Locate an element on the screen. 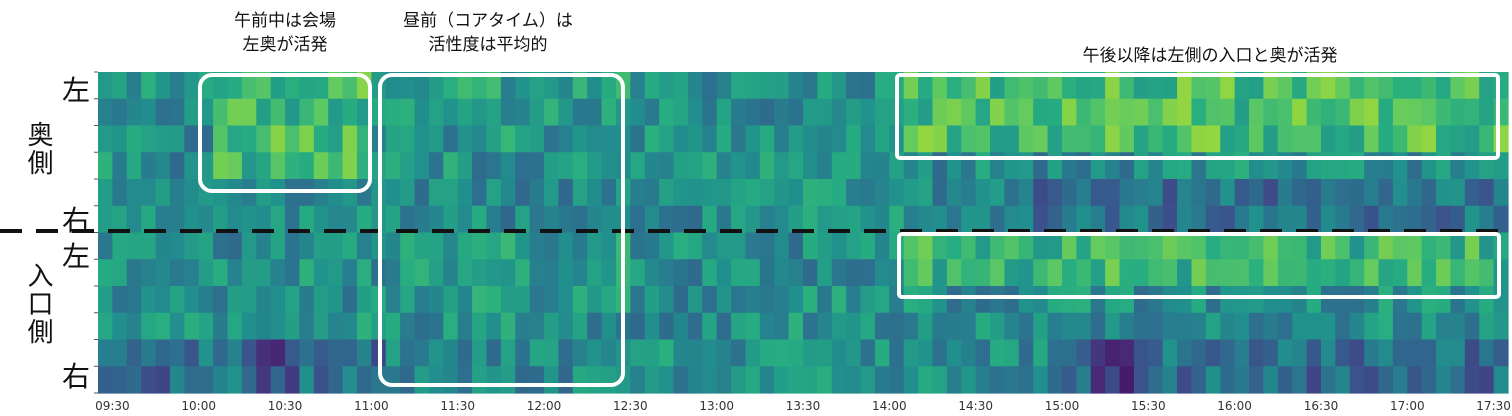 This screenshot has height=416, width=1512. x-tick-label: 09:30 is located at coordinates (112, 406).